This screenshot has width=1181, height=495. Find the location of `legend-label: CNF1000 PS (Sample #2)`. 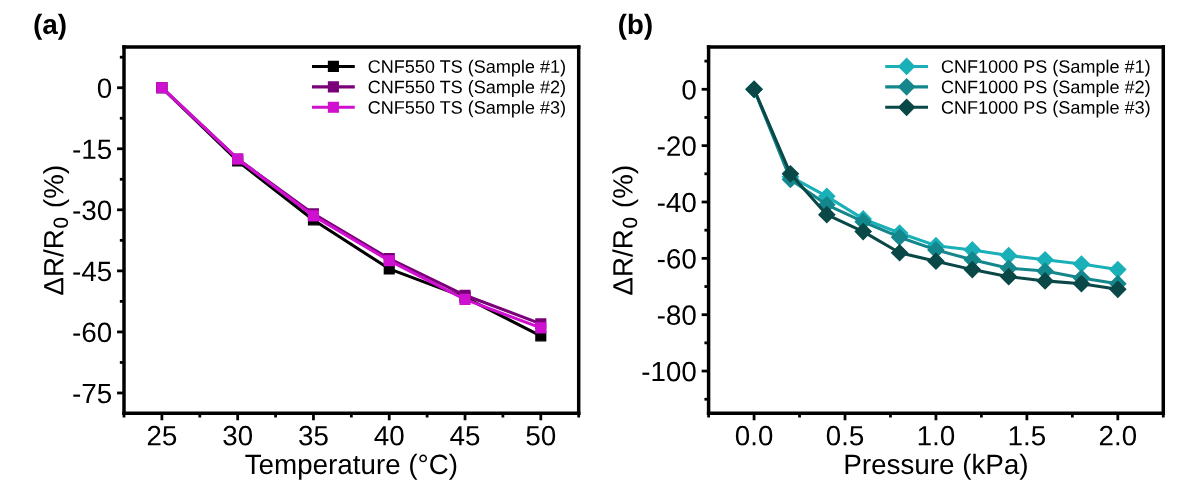

legend-label: CNF1000 PS (Sample #2) is located at coordinates (1045, 88).